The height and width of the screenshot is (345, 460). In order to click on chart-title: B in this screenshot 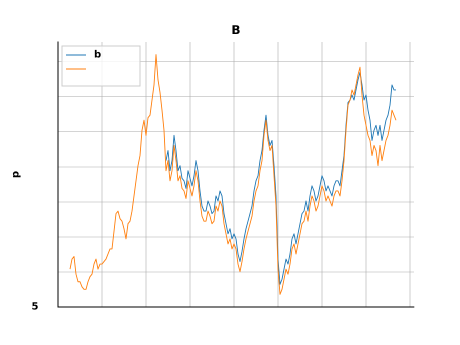, I will do `click(236, 30)`.